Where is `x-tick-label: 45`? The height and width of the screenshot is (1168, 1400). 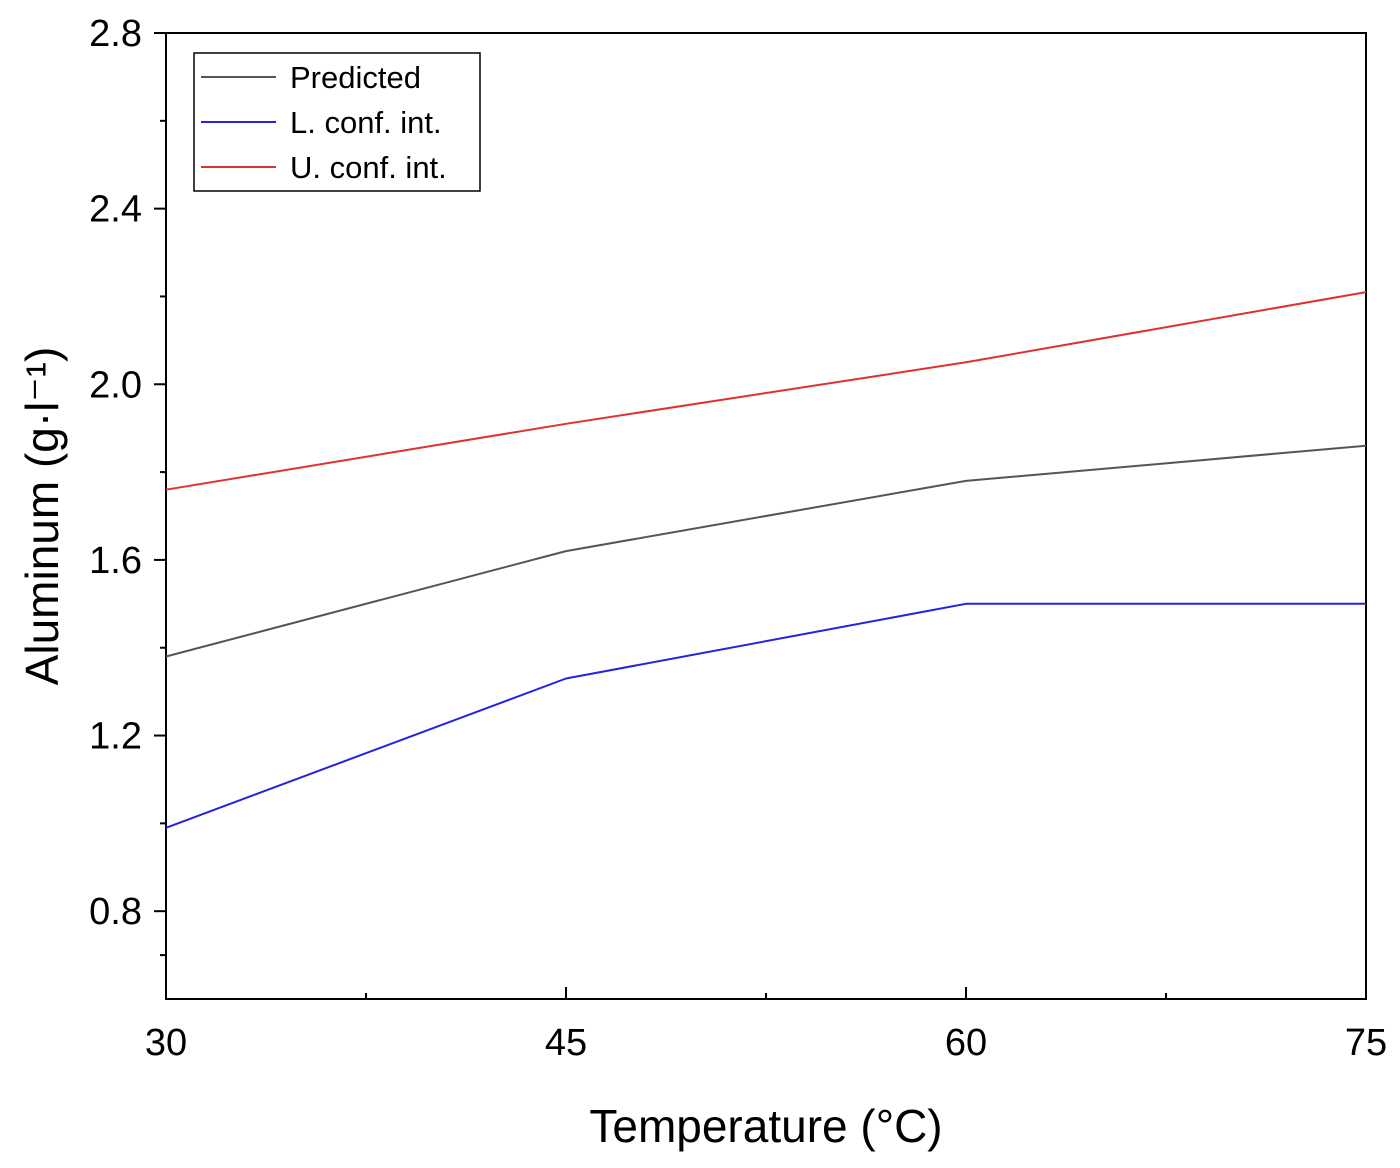
x-tick-label: 45 is located at coordinates (566, 1043).